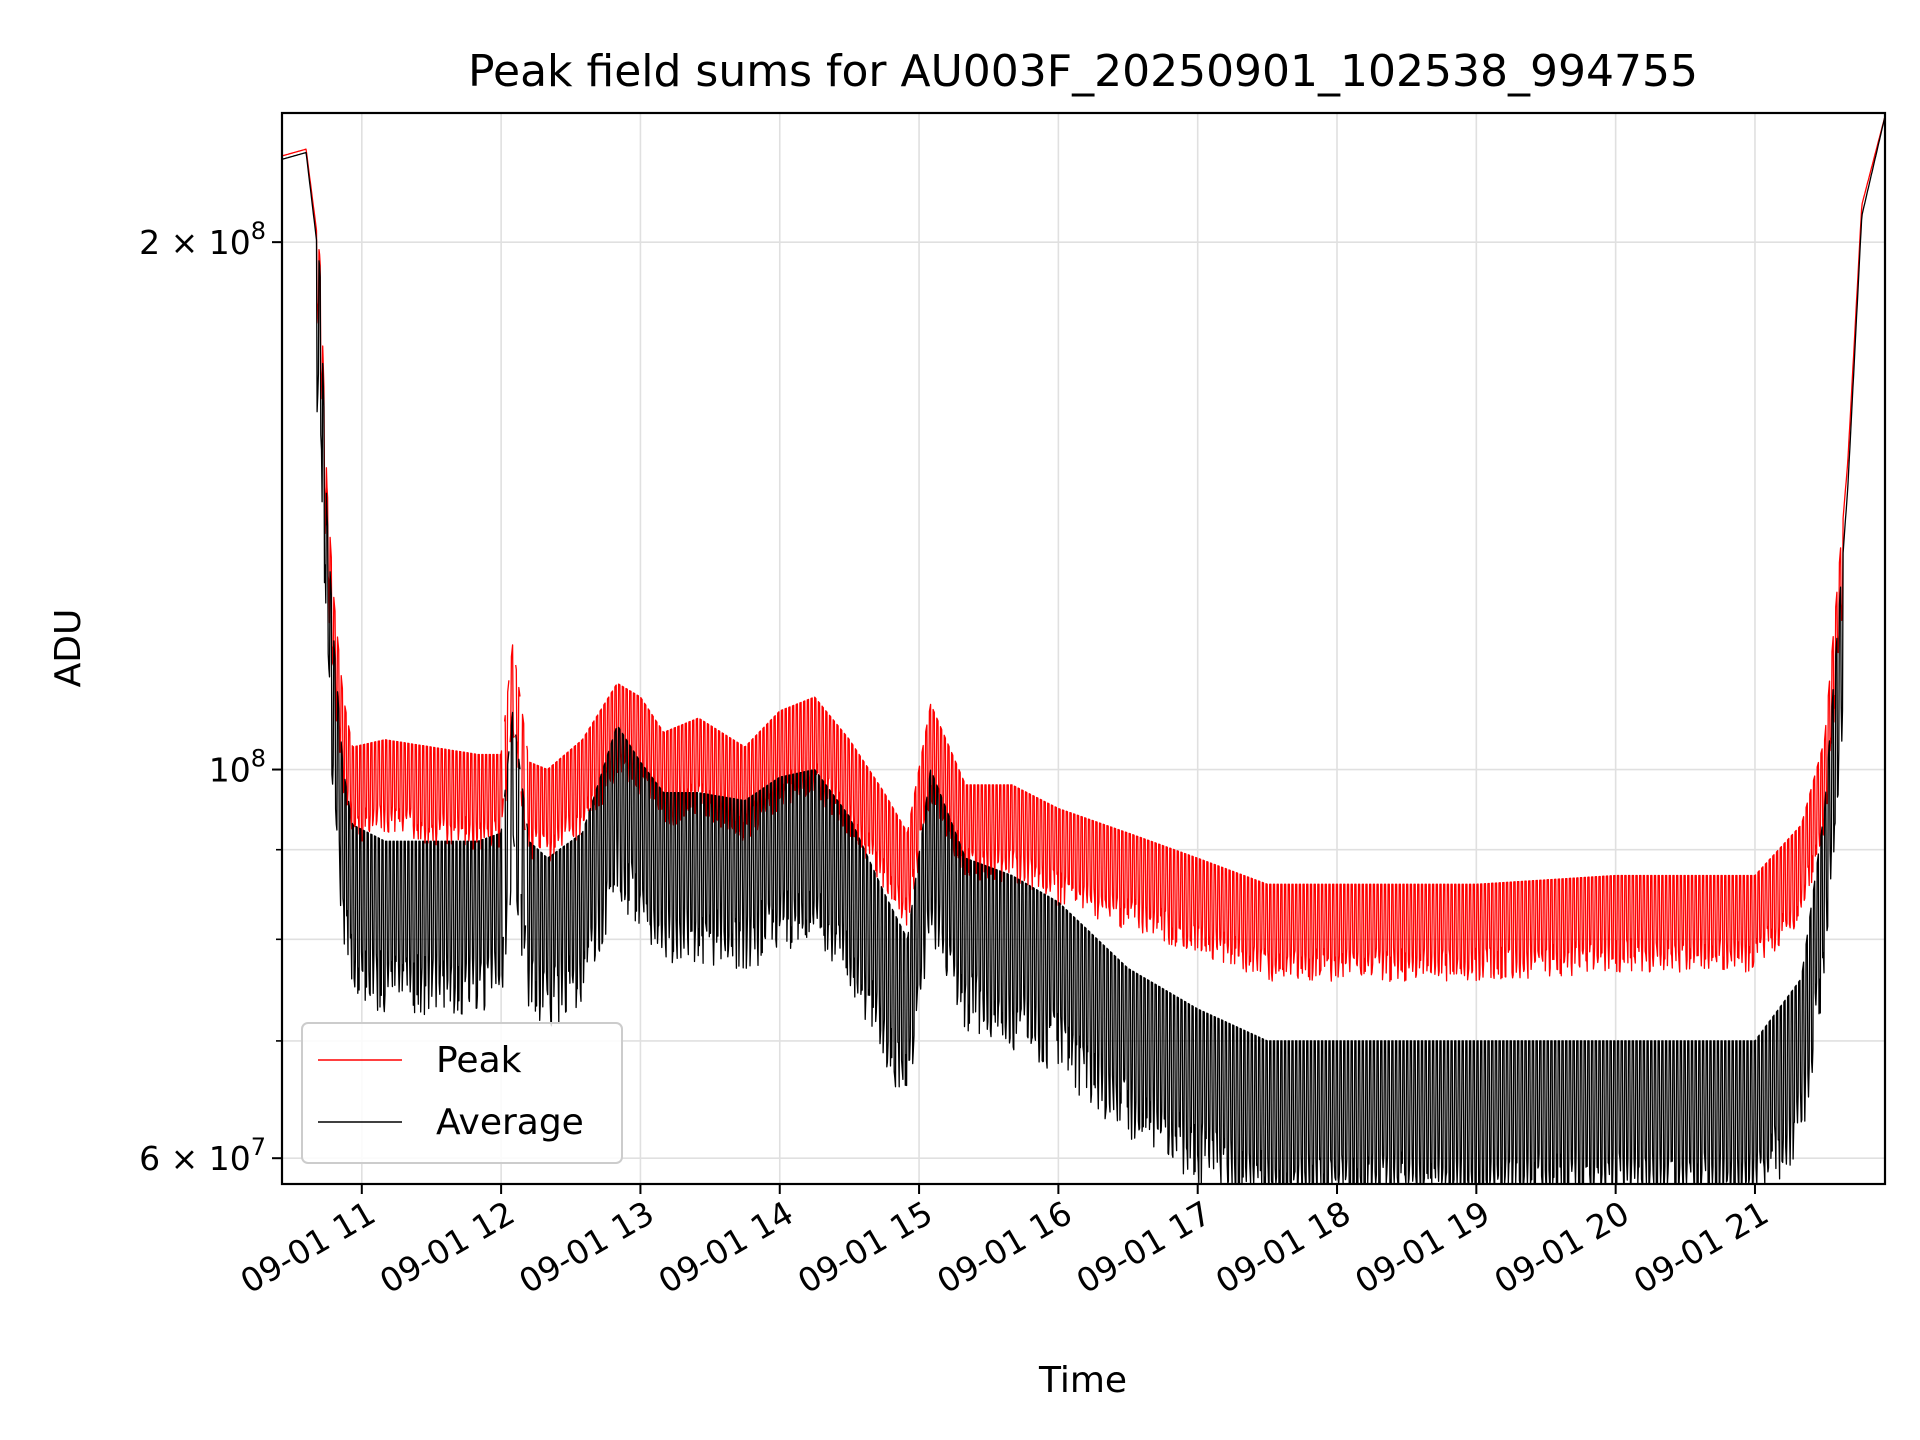 The image size is (1920, 1440). I want to click on legend-label-average: Average, so click(510, 1122).